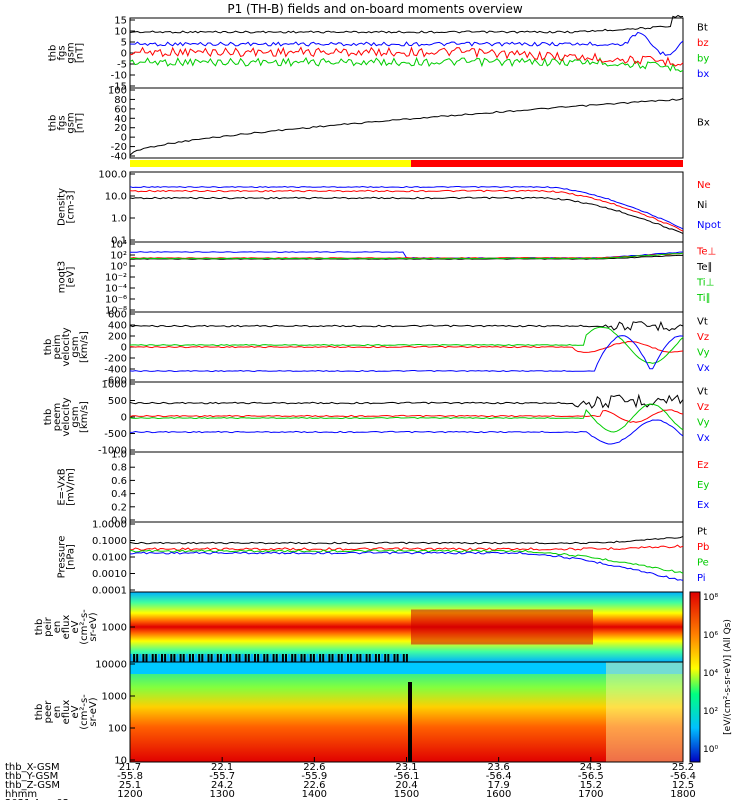  Describe the element at coordinates (117, 729) in the screenshot. I see `y-tick-label: 100` at that location.